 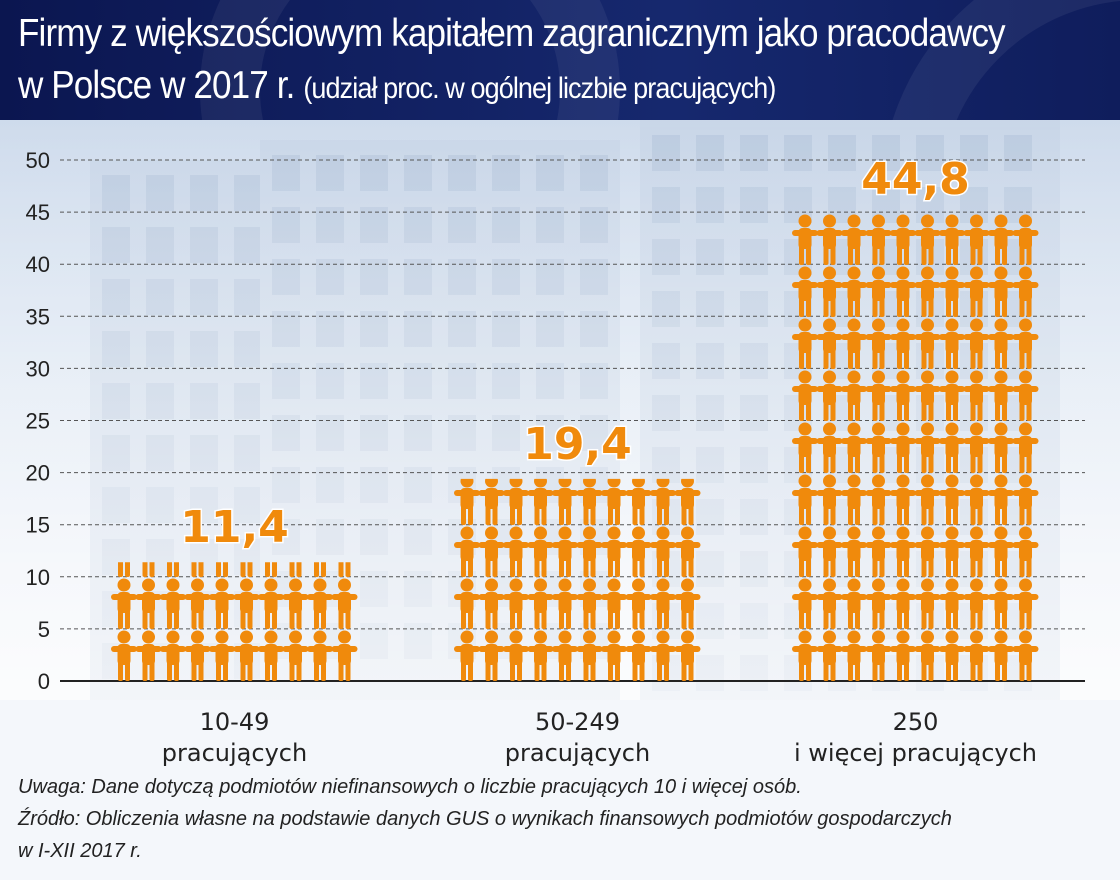 What do you see at coordinates (38, 577) in the screenshot?
I see `y-tick-label: 10` at bounding box center [38, 577].